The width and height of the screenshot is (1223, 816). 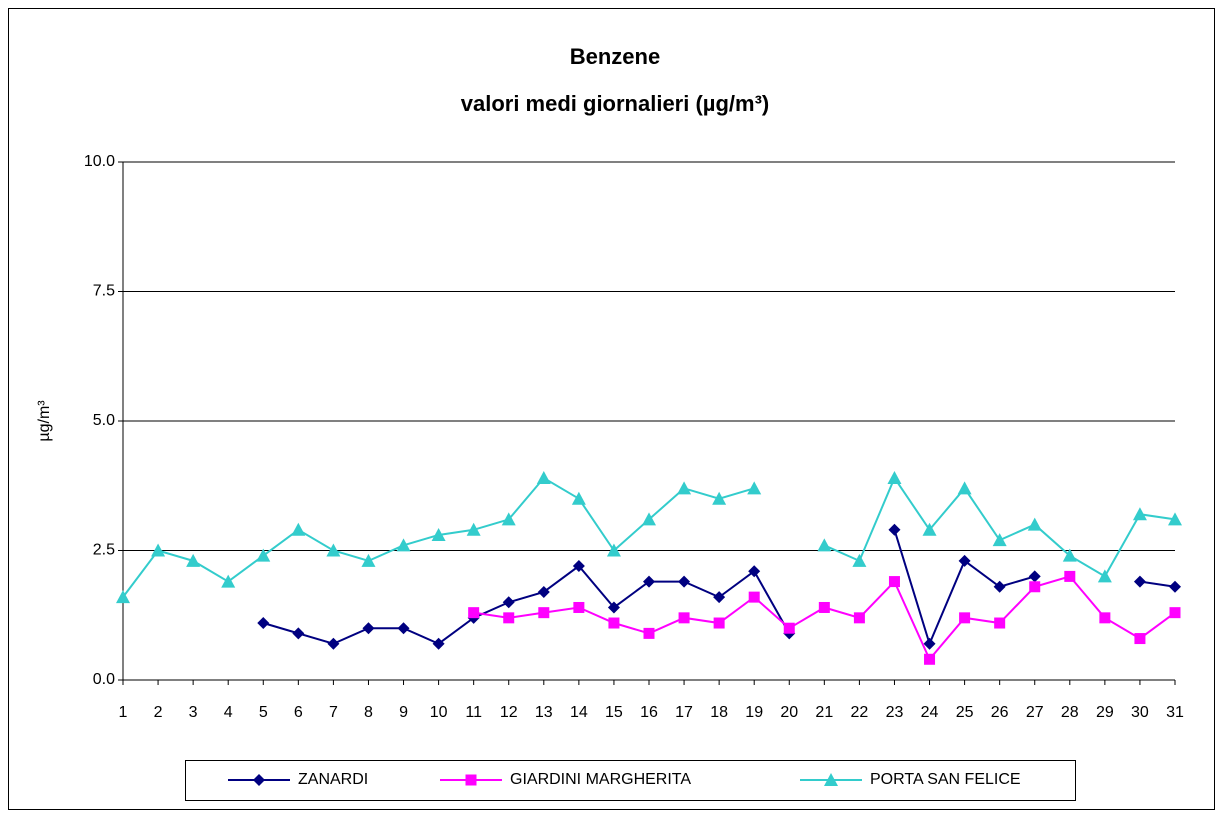 I want to click on x-tick-label: 6, so click(x=298, y=712).